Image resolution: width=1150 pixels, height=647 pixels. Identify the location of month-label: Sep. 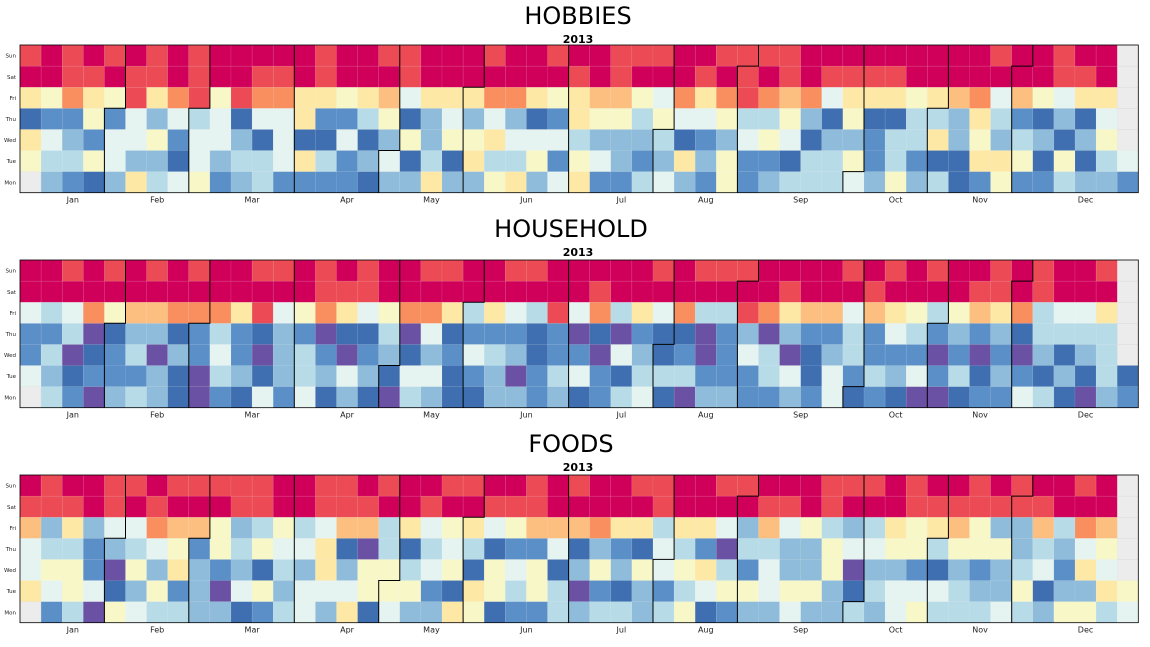
(800, 630).